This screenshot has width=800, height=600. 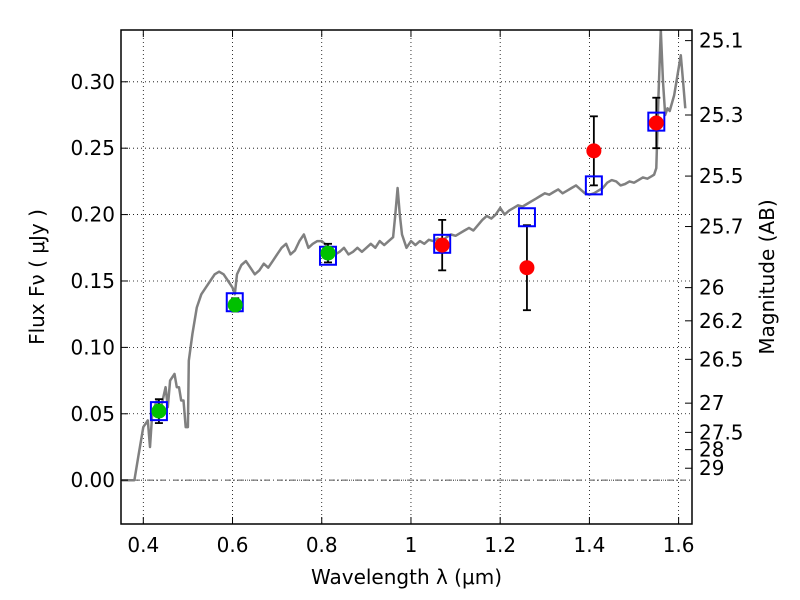 What do you see at coordinates (679, 545) in the screenshot?
I see `x-tick-label: 1.6` at bounding box center [679, 545].